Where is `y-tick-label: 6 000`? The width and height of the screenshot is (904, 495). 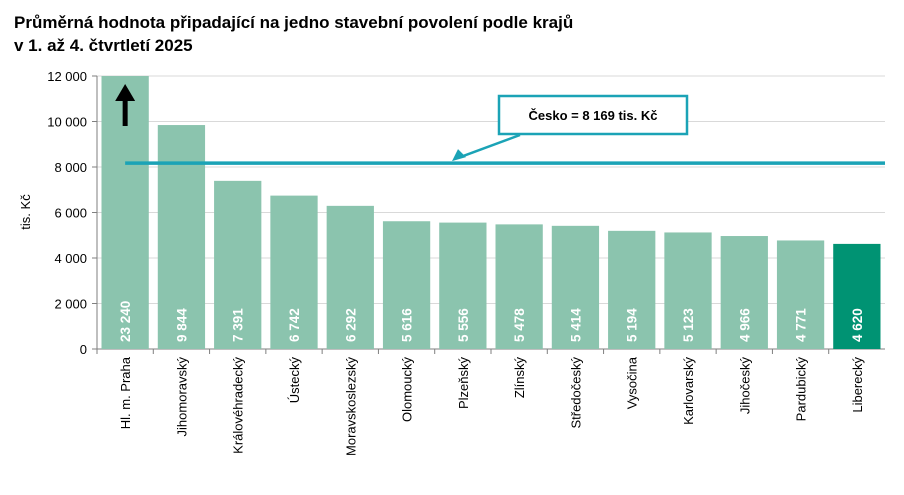 y-tick-label: 6 000 is located at coordinates (70, 213).